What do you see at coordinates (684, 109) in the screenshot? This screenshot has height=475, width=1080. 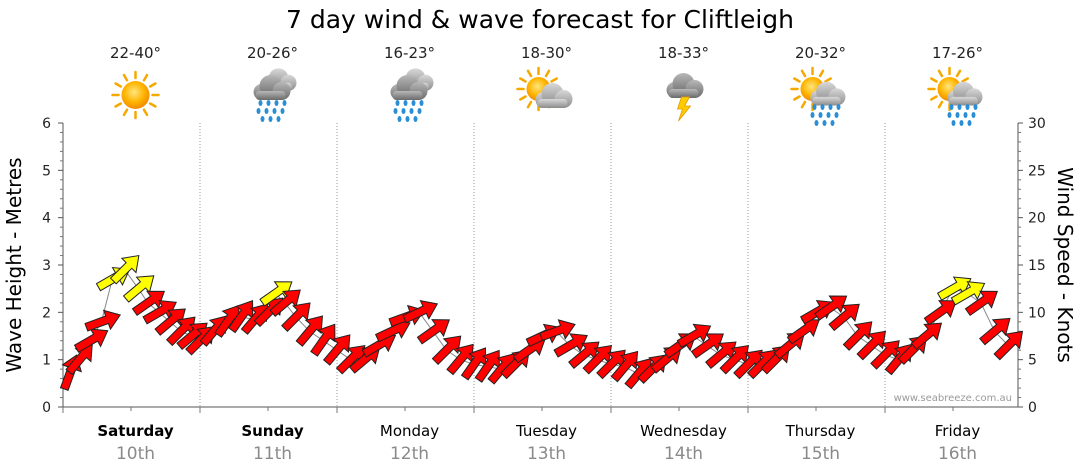 I see `lightning-bolt` at bounding box center [684, 109].